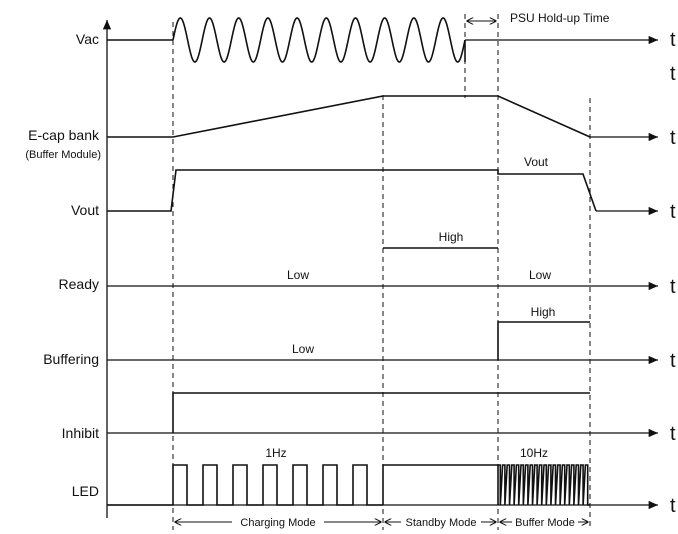  Describe the element at coordinates (536, 162) in the screenshot. I see `vout-level-label: Vout` at that location.